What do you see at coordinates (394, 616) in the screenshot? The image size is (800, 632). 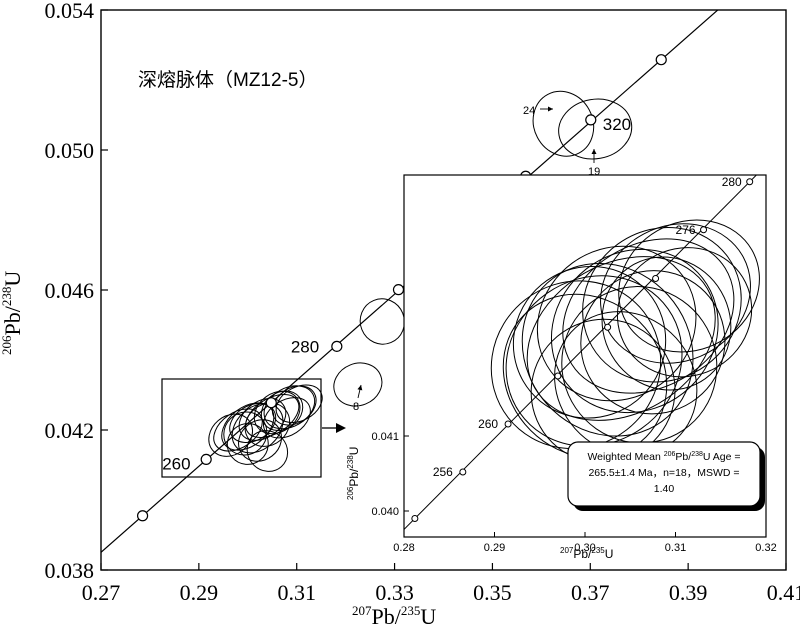 I see `x-axis-label: 207Pb/235U` at bounding box center [394, 616].